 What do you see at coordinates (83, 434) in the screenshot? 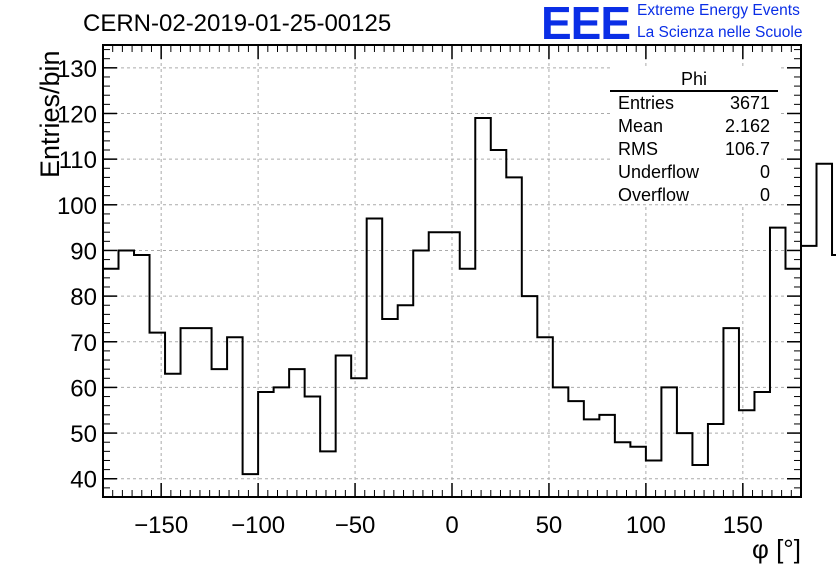
I see `y-tick-label: 50` at bounding box center [83, 434].